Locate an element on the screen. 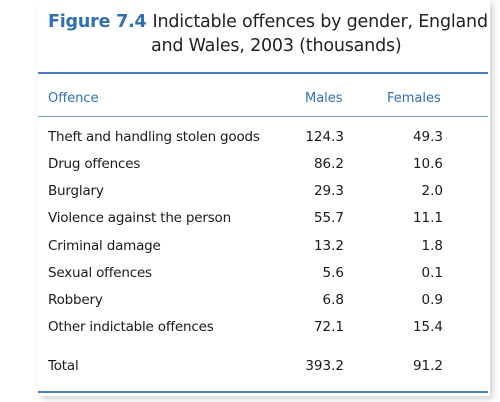 The height and width of the screenshot is (402, 500). row-offence: Violence against the person is located at coordinates (139, 218).